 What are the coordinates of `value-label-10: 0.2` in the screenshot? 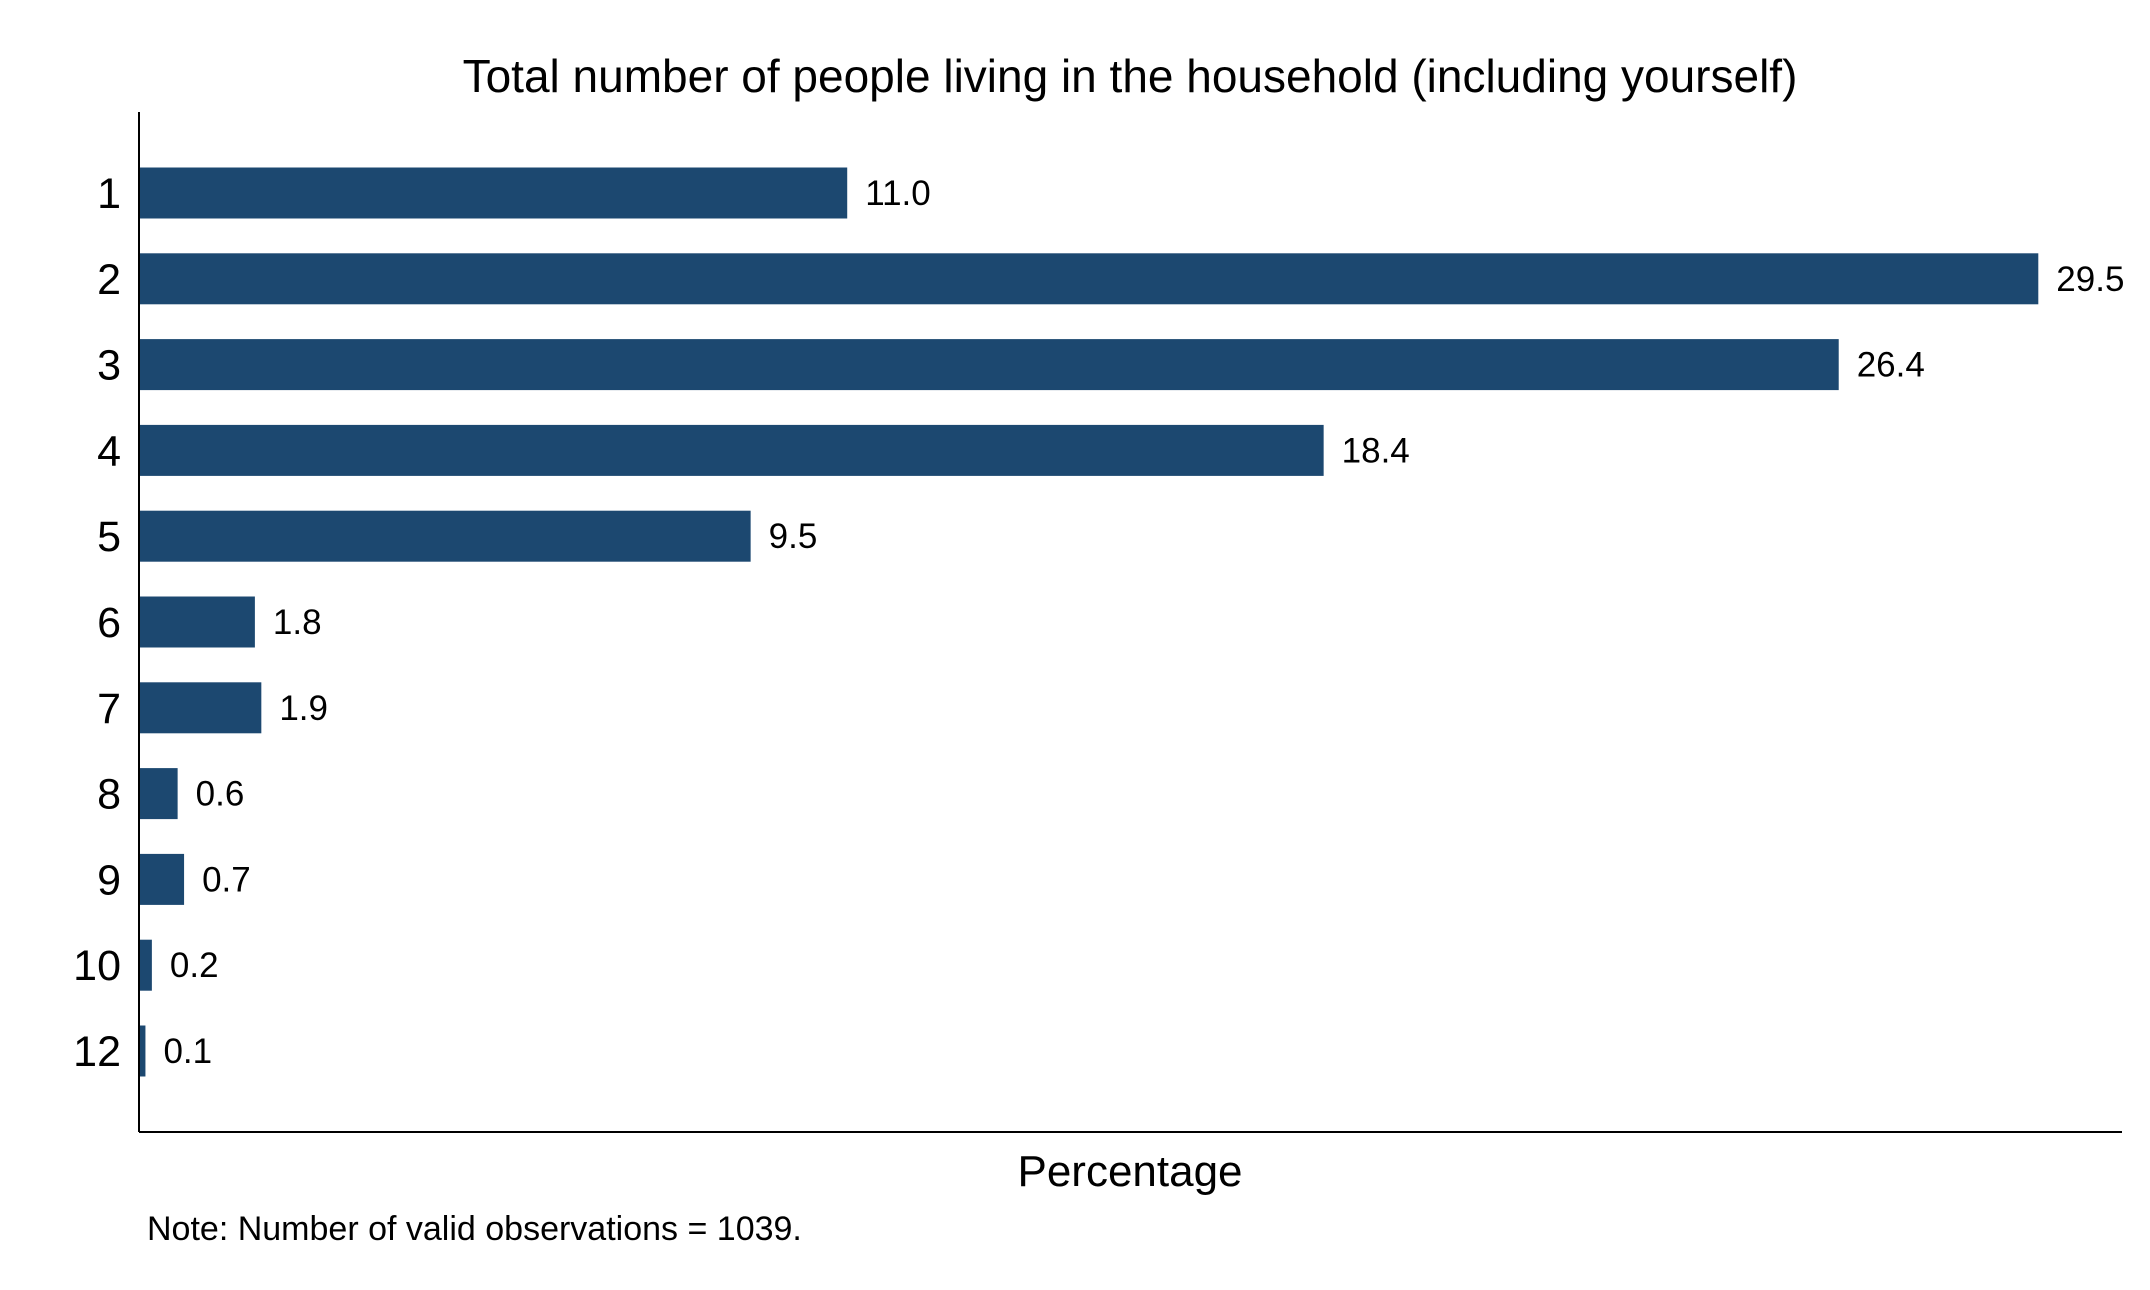 It's located at (194, 965).